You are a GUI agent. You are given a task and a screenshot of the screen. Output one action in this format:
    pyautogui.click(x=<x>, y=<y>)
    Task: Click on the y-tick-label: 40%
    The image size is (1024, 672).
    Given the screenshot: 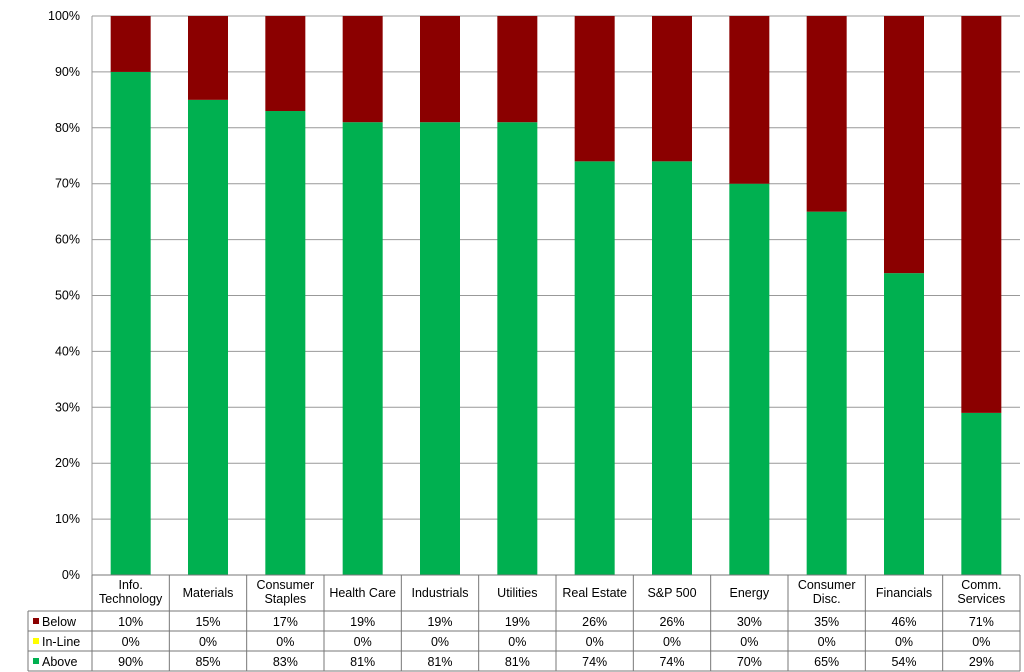 What is the action you would take?
    pyautogui.click(x=67, y=351)
    